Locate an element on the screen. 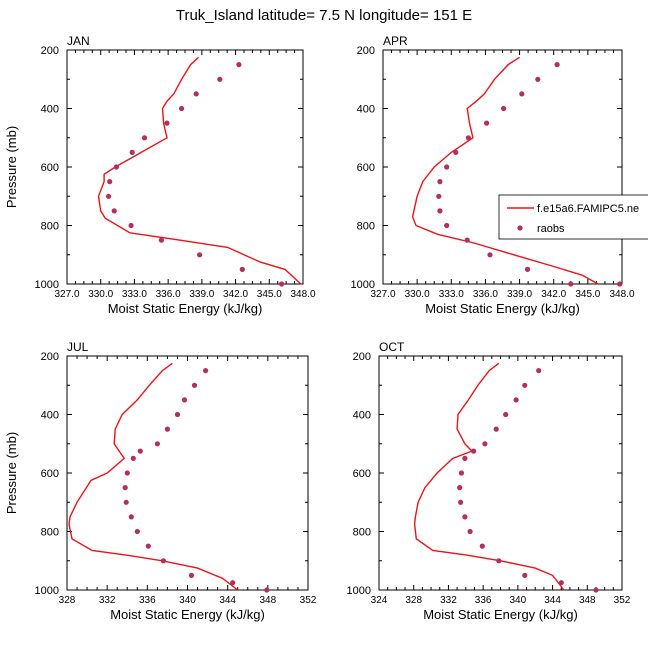  x-tick-label: 352 is located at coordinates (622, 600).